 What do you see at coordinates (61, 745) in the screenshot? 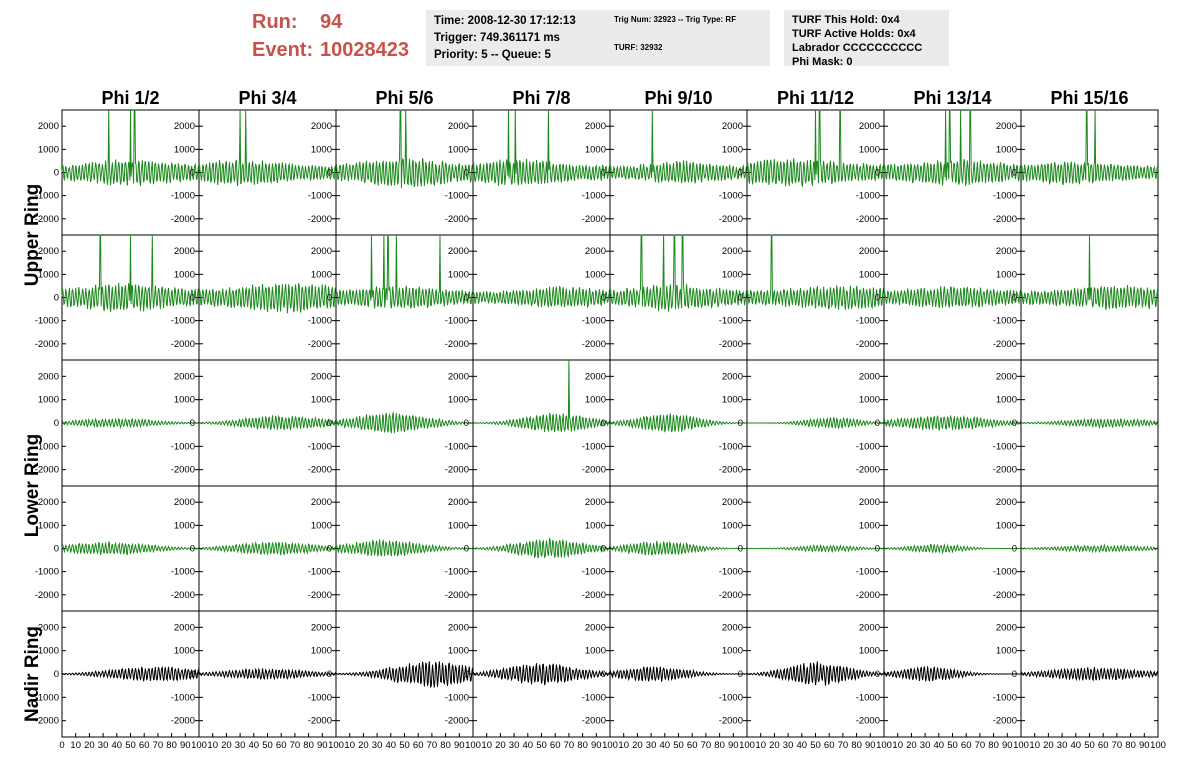
I see `xtick-label: 0` at bounding box center [61, 745].